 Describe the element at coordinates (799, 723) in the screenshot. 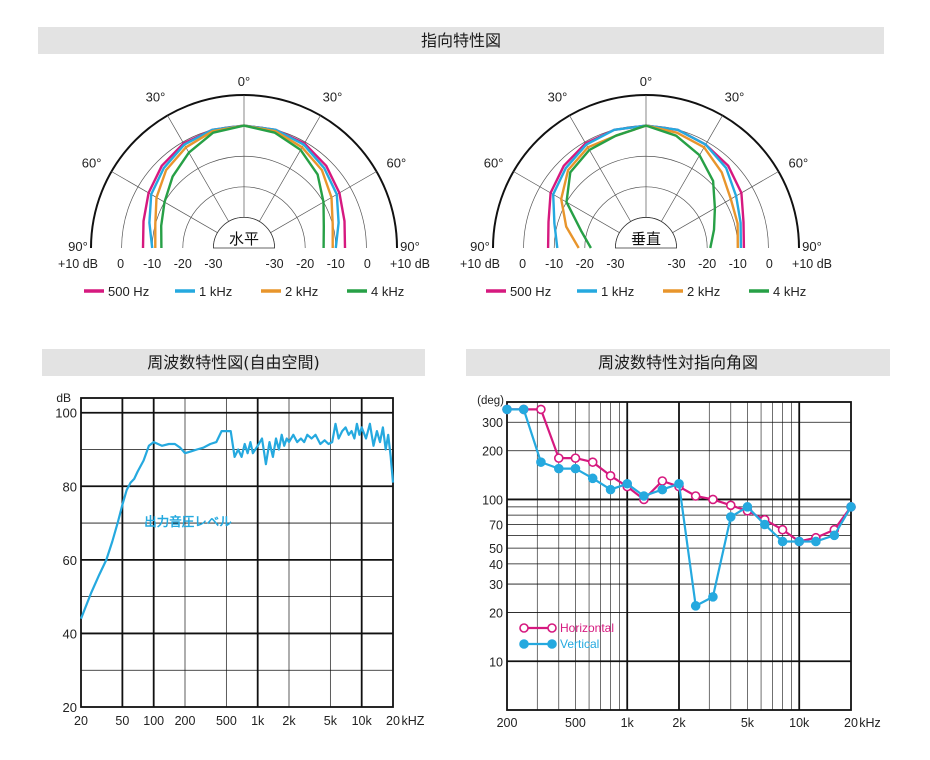

I see `angle-x-tick-label: 10k` at that location.